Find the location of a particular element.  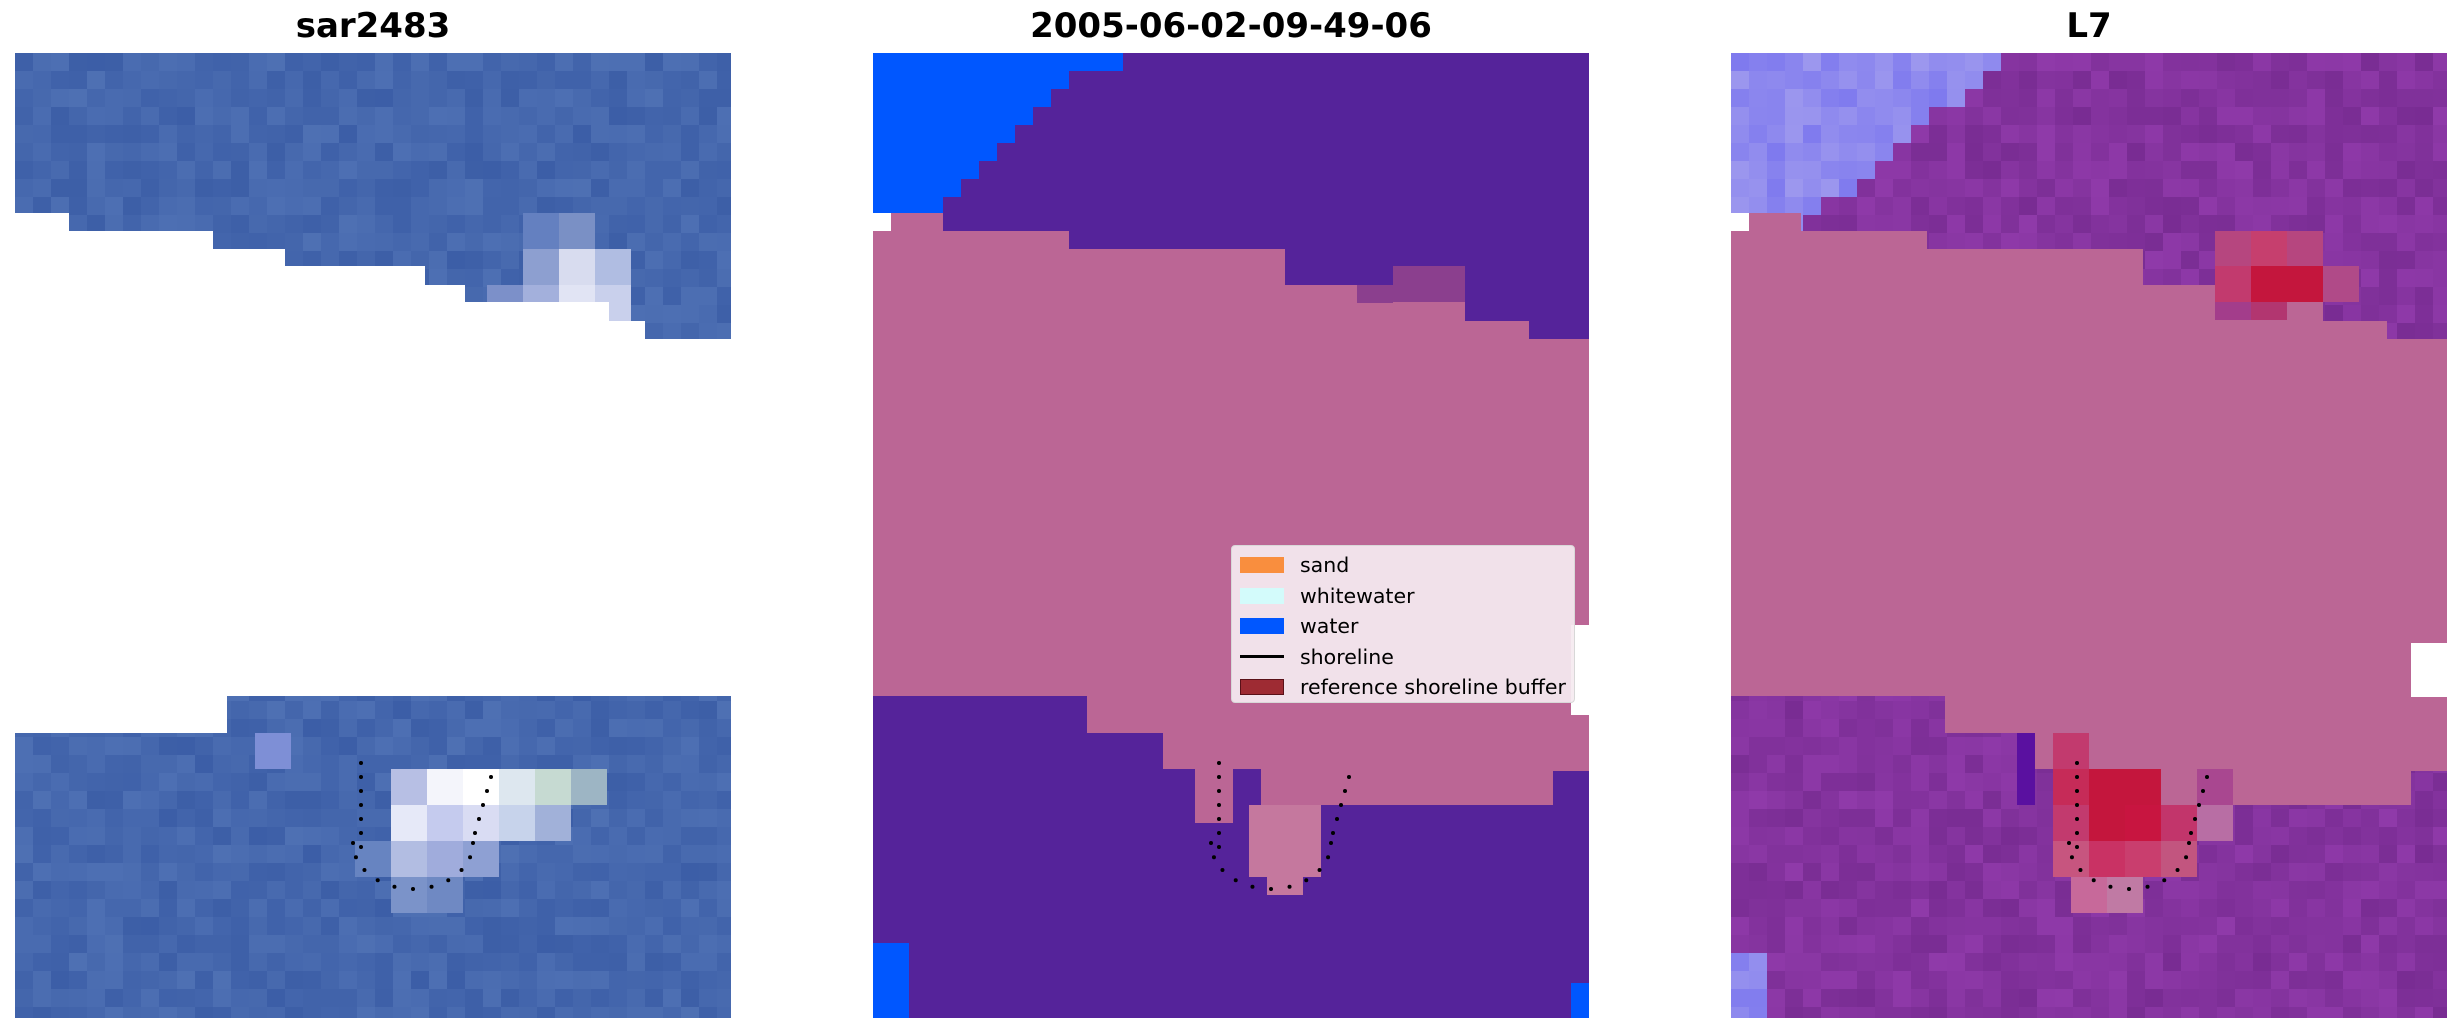

panel-title-sar: sar2483 is located at coordinates (373, 26).